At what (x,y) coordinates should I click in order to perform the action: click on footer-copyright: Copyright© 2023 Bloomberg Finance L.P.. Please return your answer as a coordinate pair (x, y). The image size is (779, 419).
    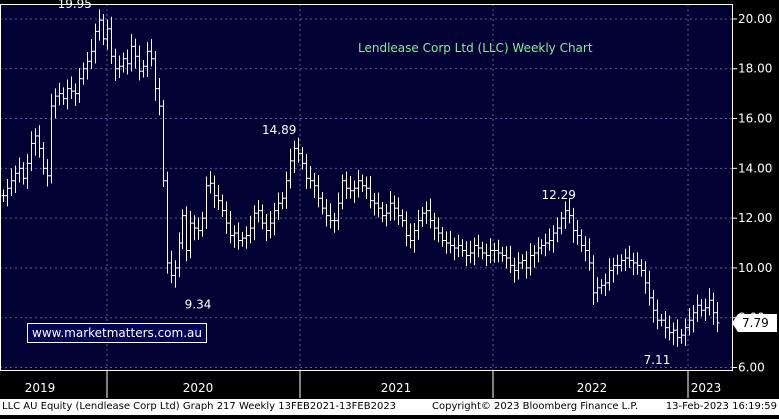
    Looking at the image, I should click on (535, 406).